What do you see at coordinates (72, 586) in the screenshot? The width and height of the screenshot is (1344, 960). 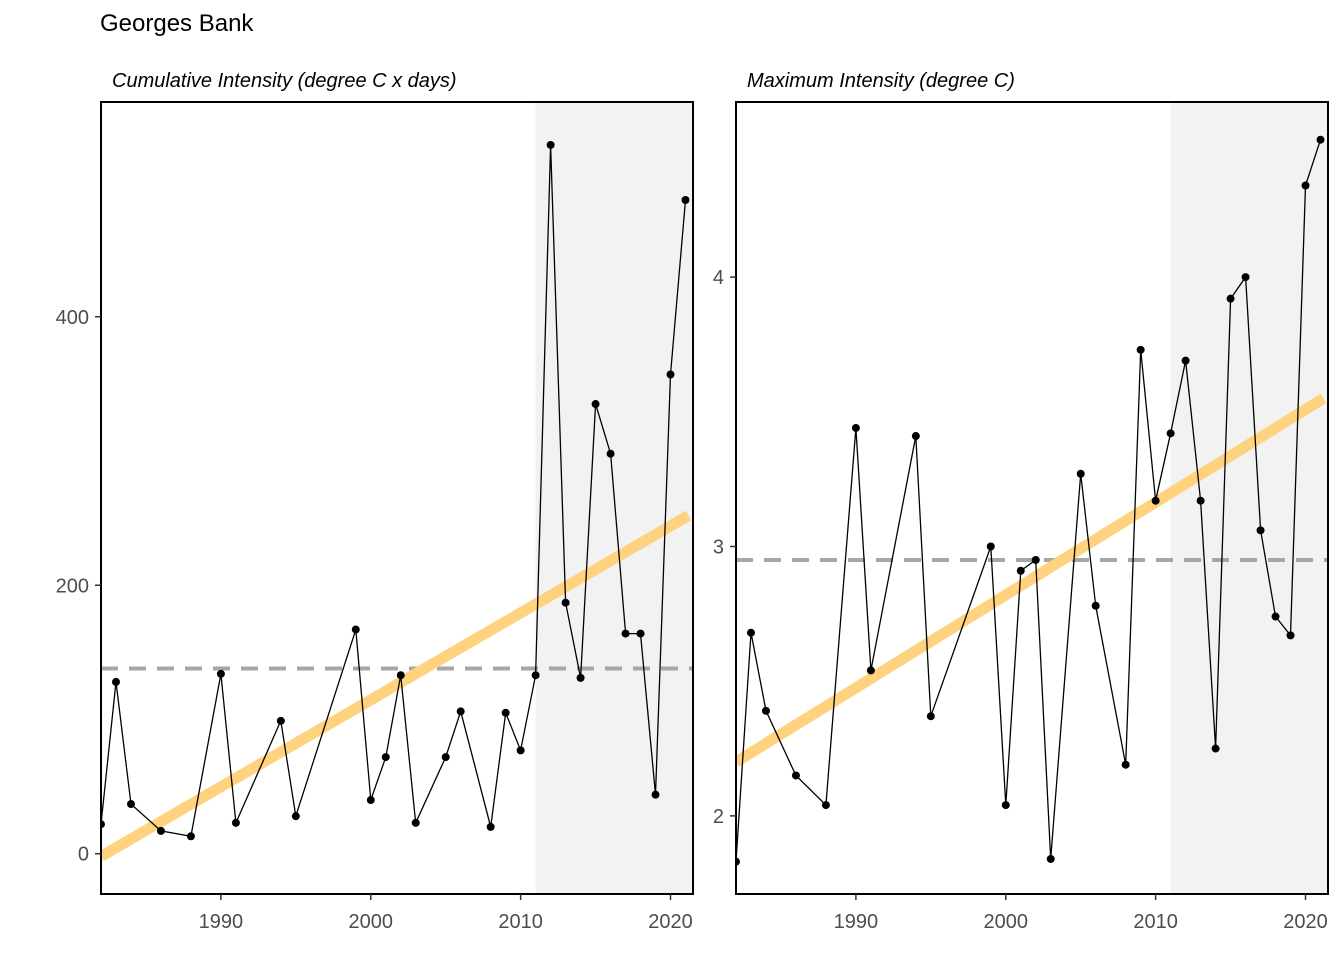 I see `y-tick-label: 200` at bounding box center [72, 586].